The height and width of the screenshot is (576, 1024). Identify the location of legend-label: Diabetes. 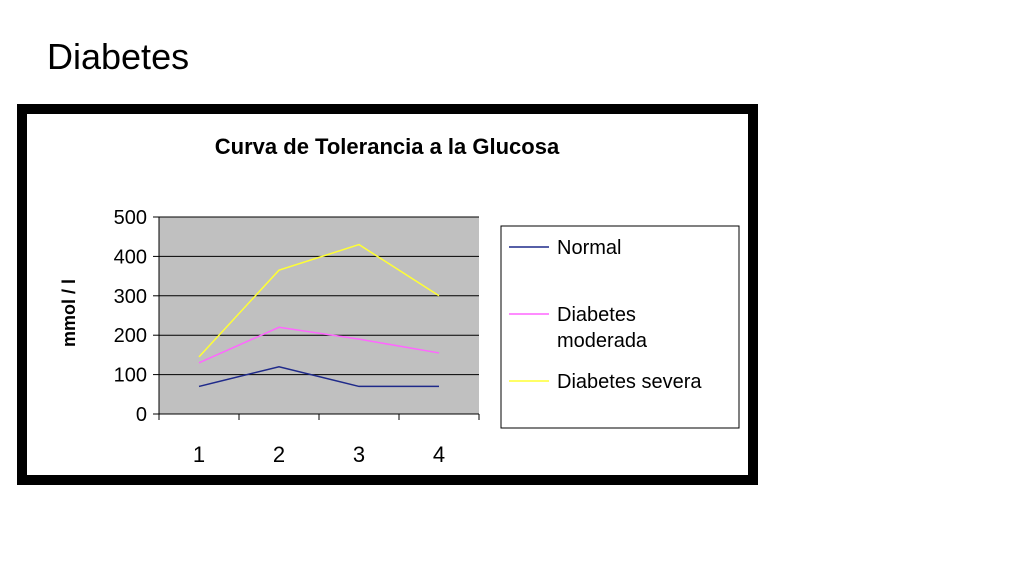
(596, 315).